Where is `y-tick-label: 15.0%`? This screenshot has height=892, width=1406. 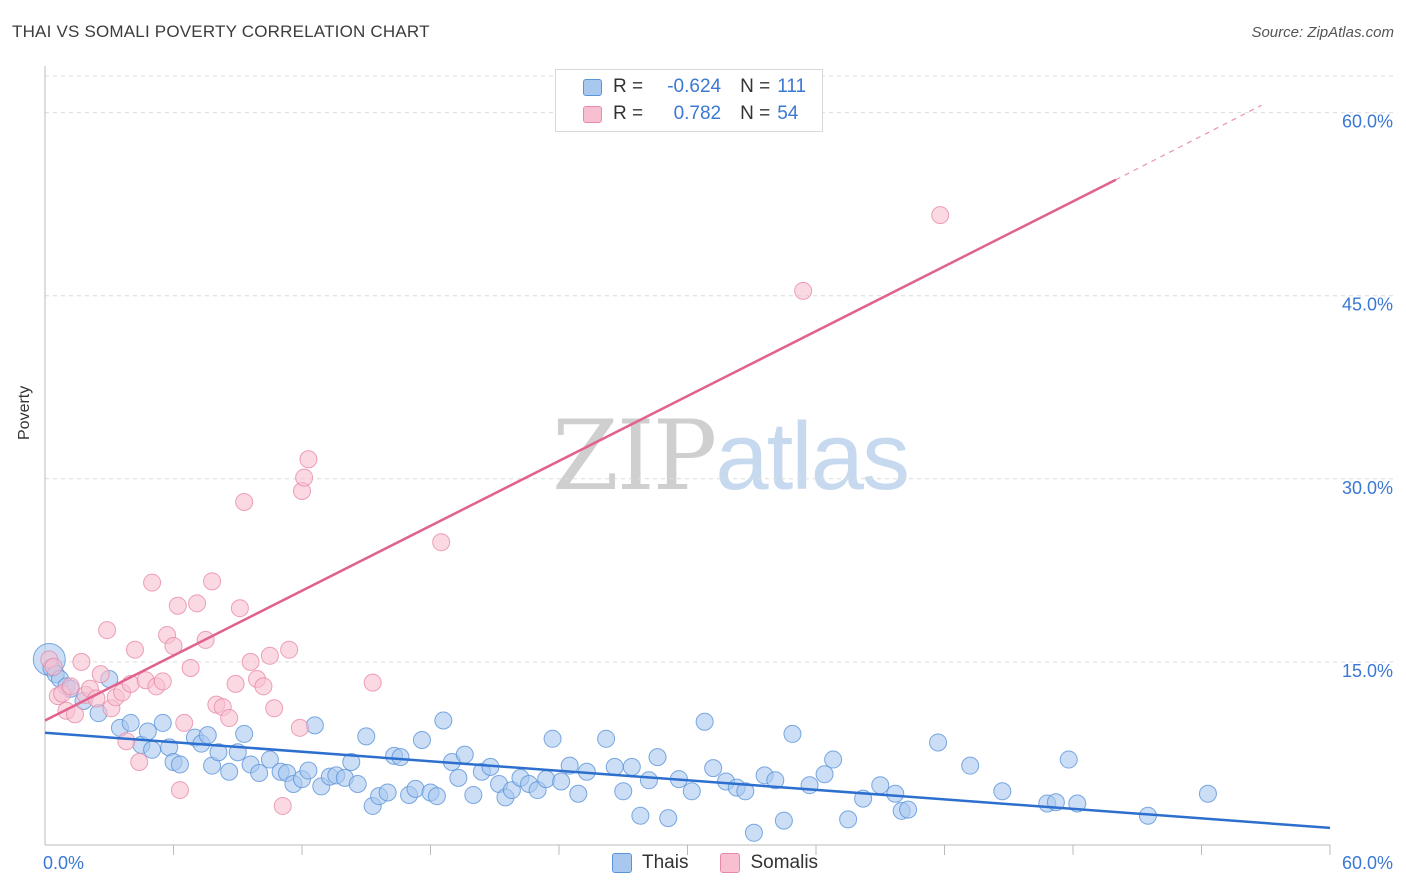
y-tick-label: 15.0% is located at coordinates (1367, 671).